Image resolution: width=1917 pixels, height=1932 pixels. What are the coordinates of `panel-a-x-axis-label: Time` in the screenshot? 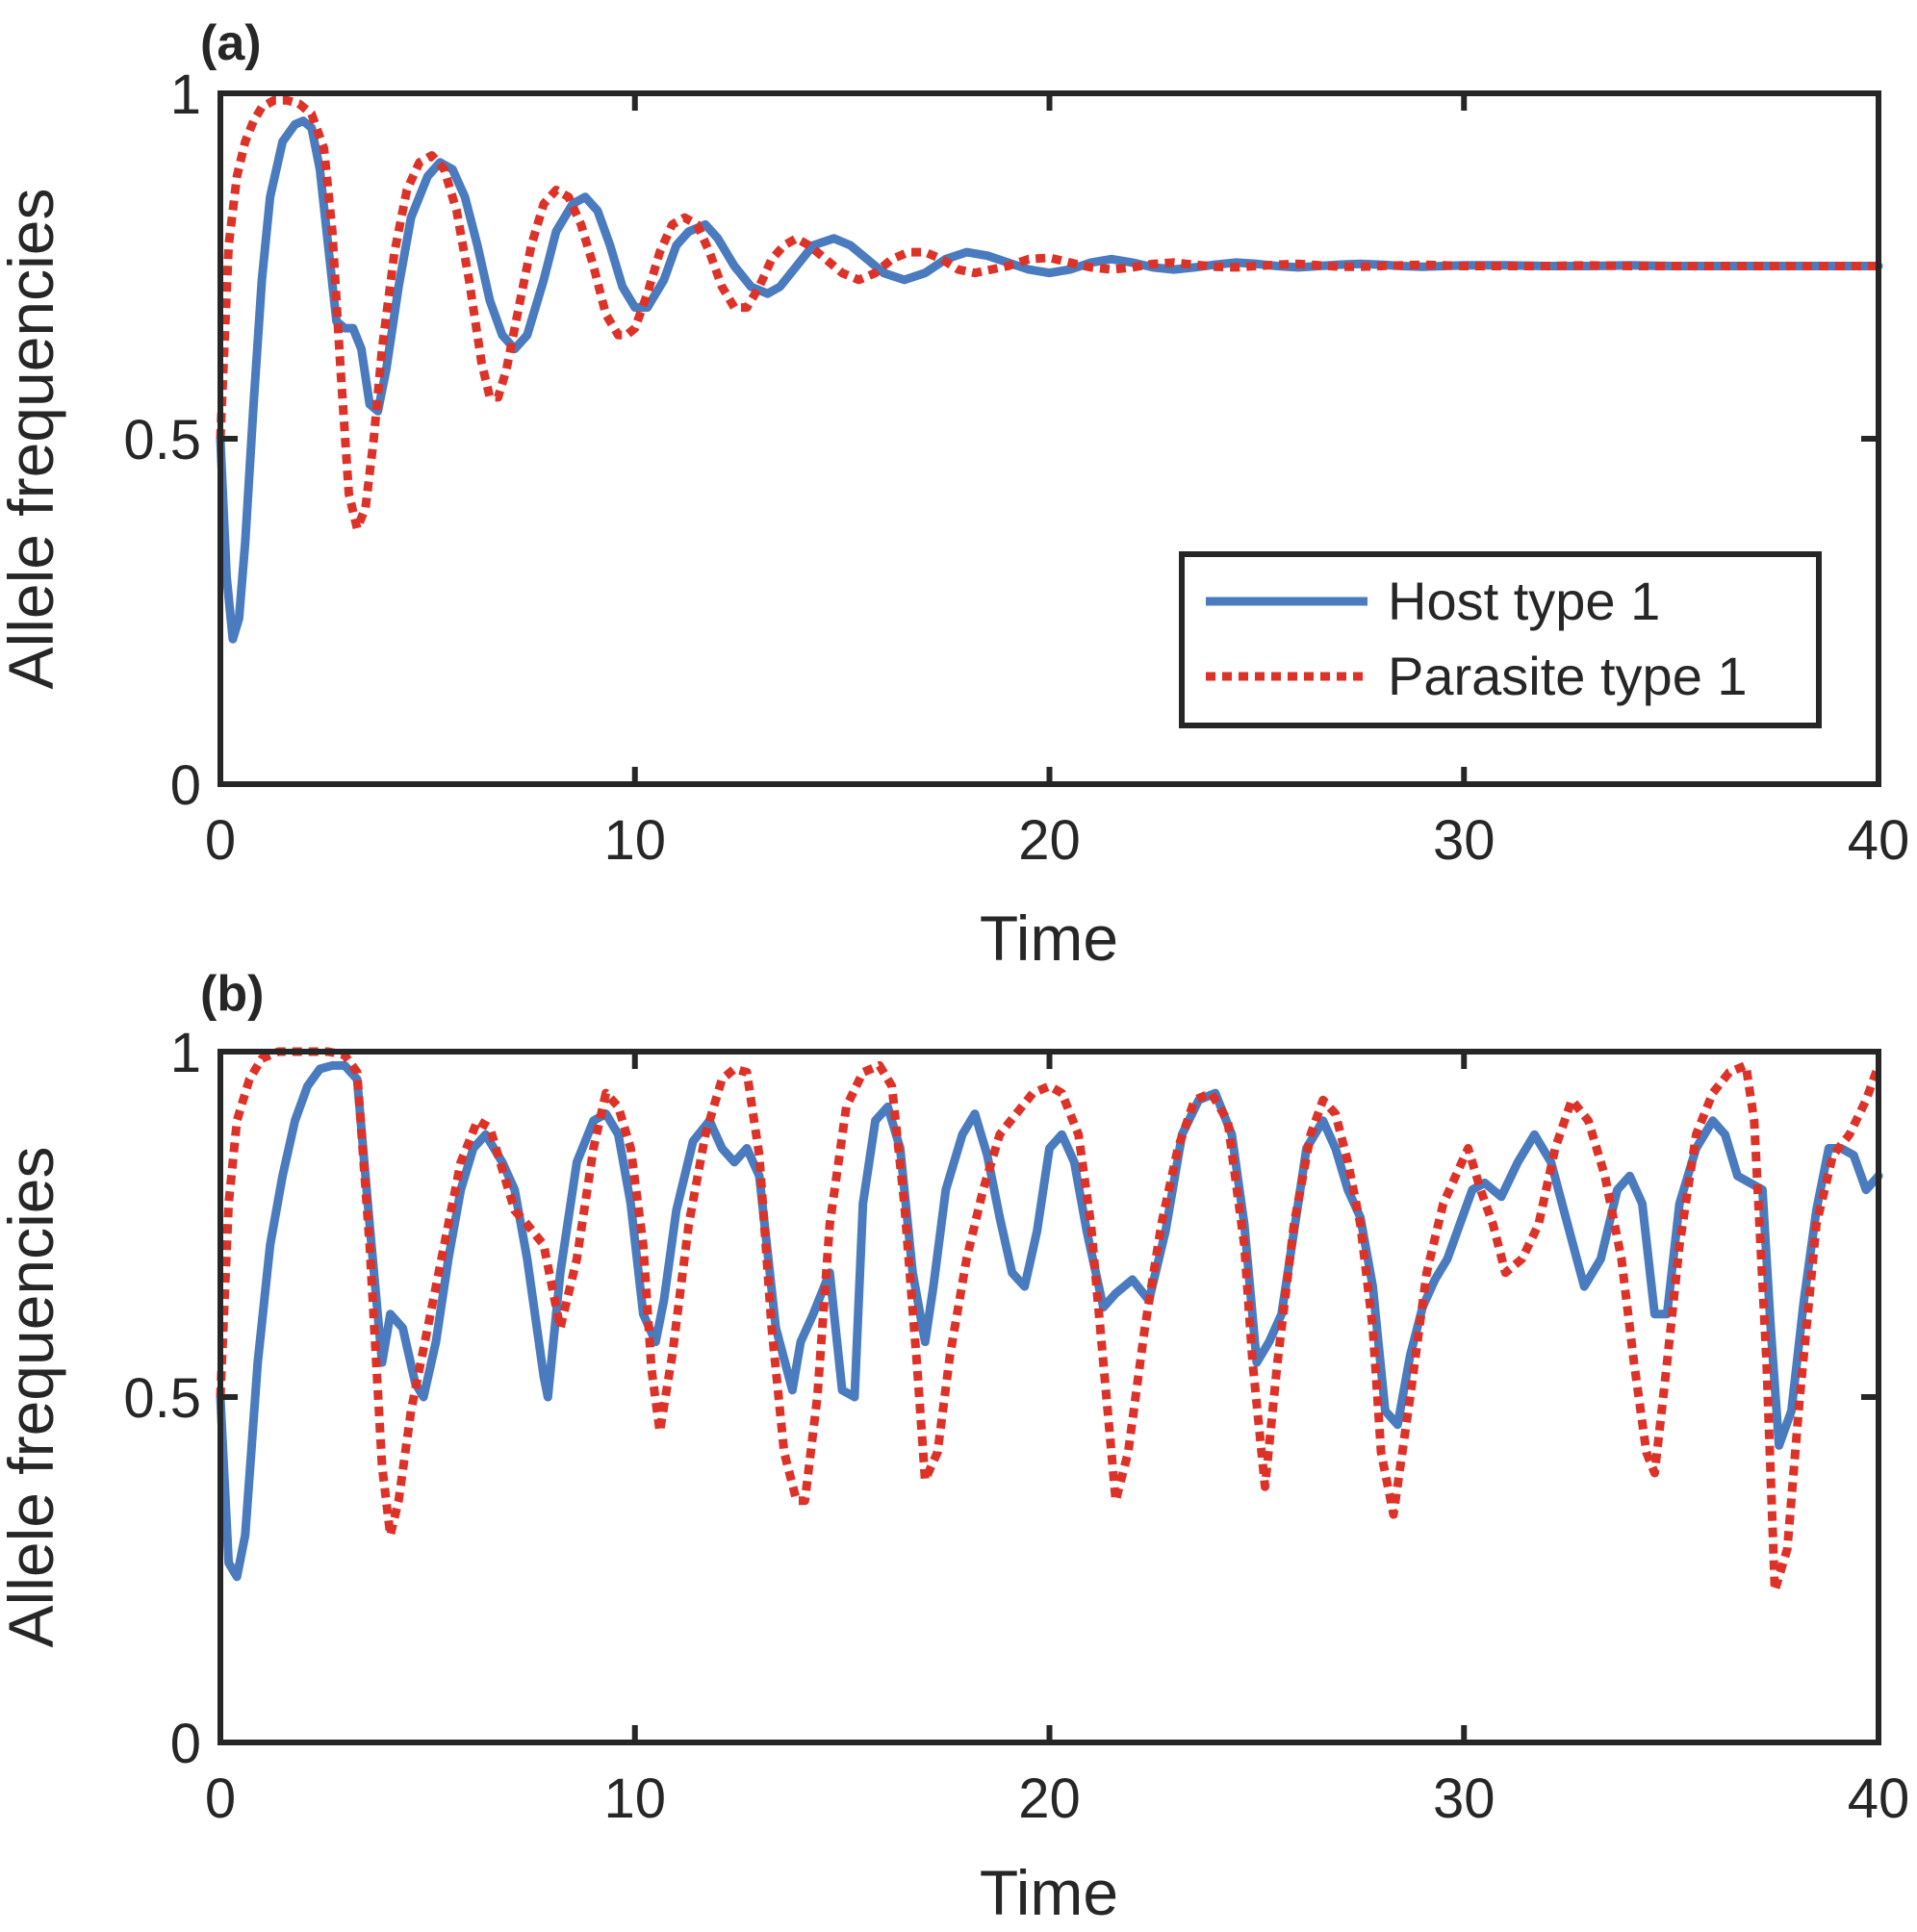 It's located at (1049, 938).